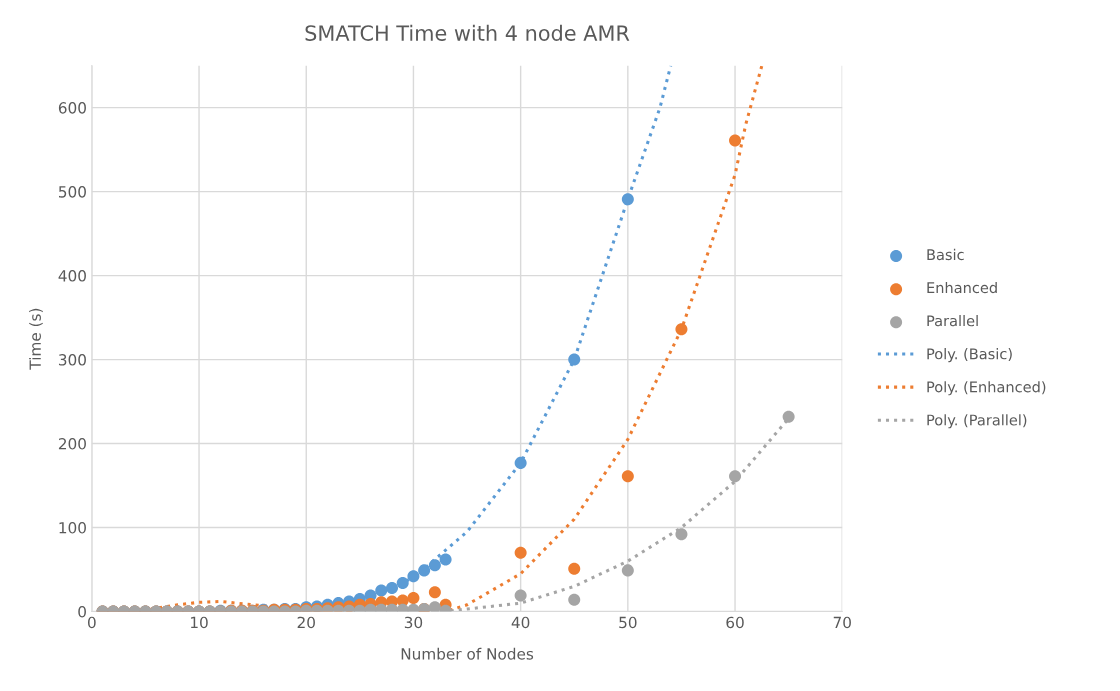  Describe the element at coordinates (467, 32) in the screenshot. I see `chart-title: SMATCH Time with 4 node AMR` at that location.